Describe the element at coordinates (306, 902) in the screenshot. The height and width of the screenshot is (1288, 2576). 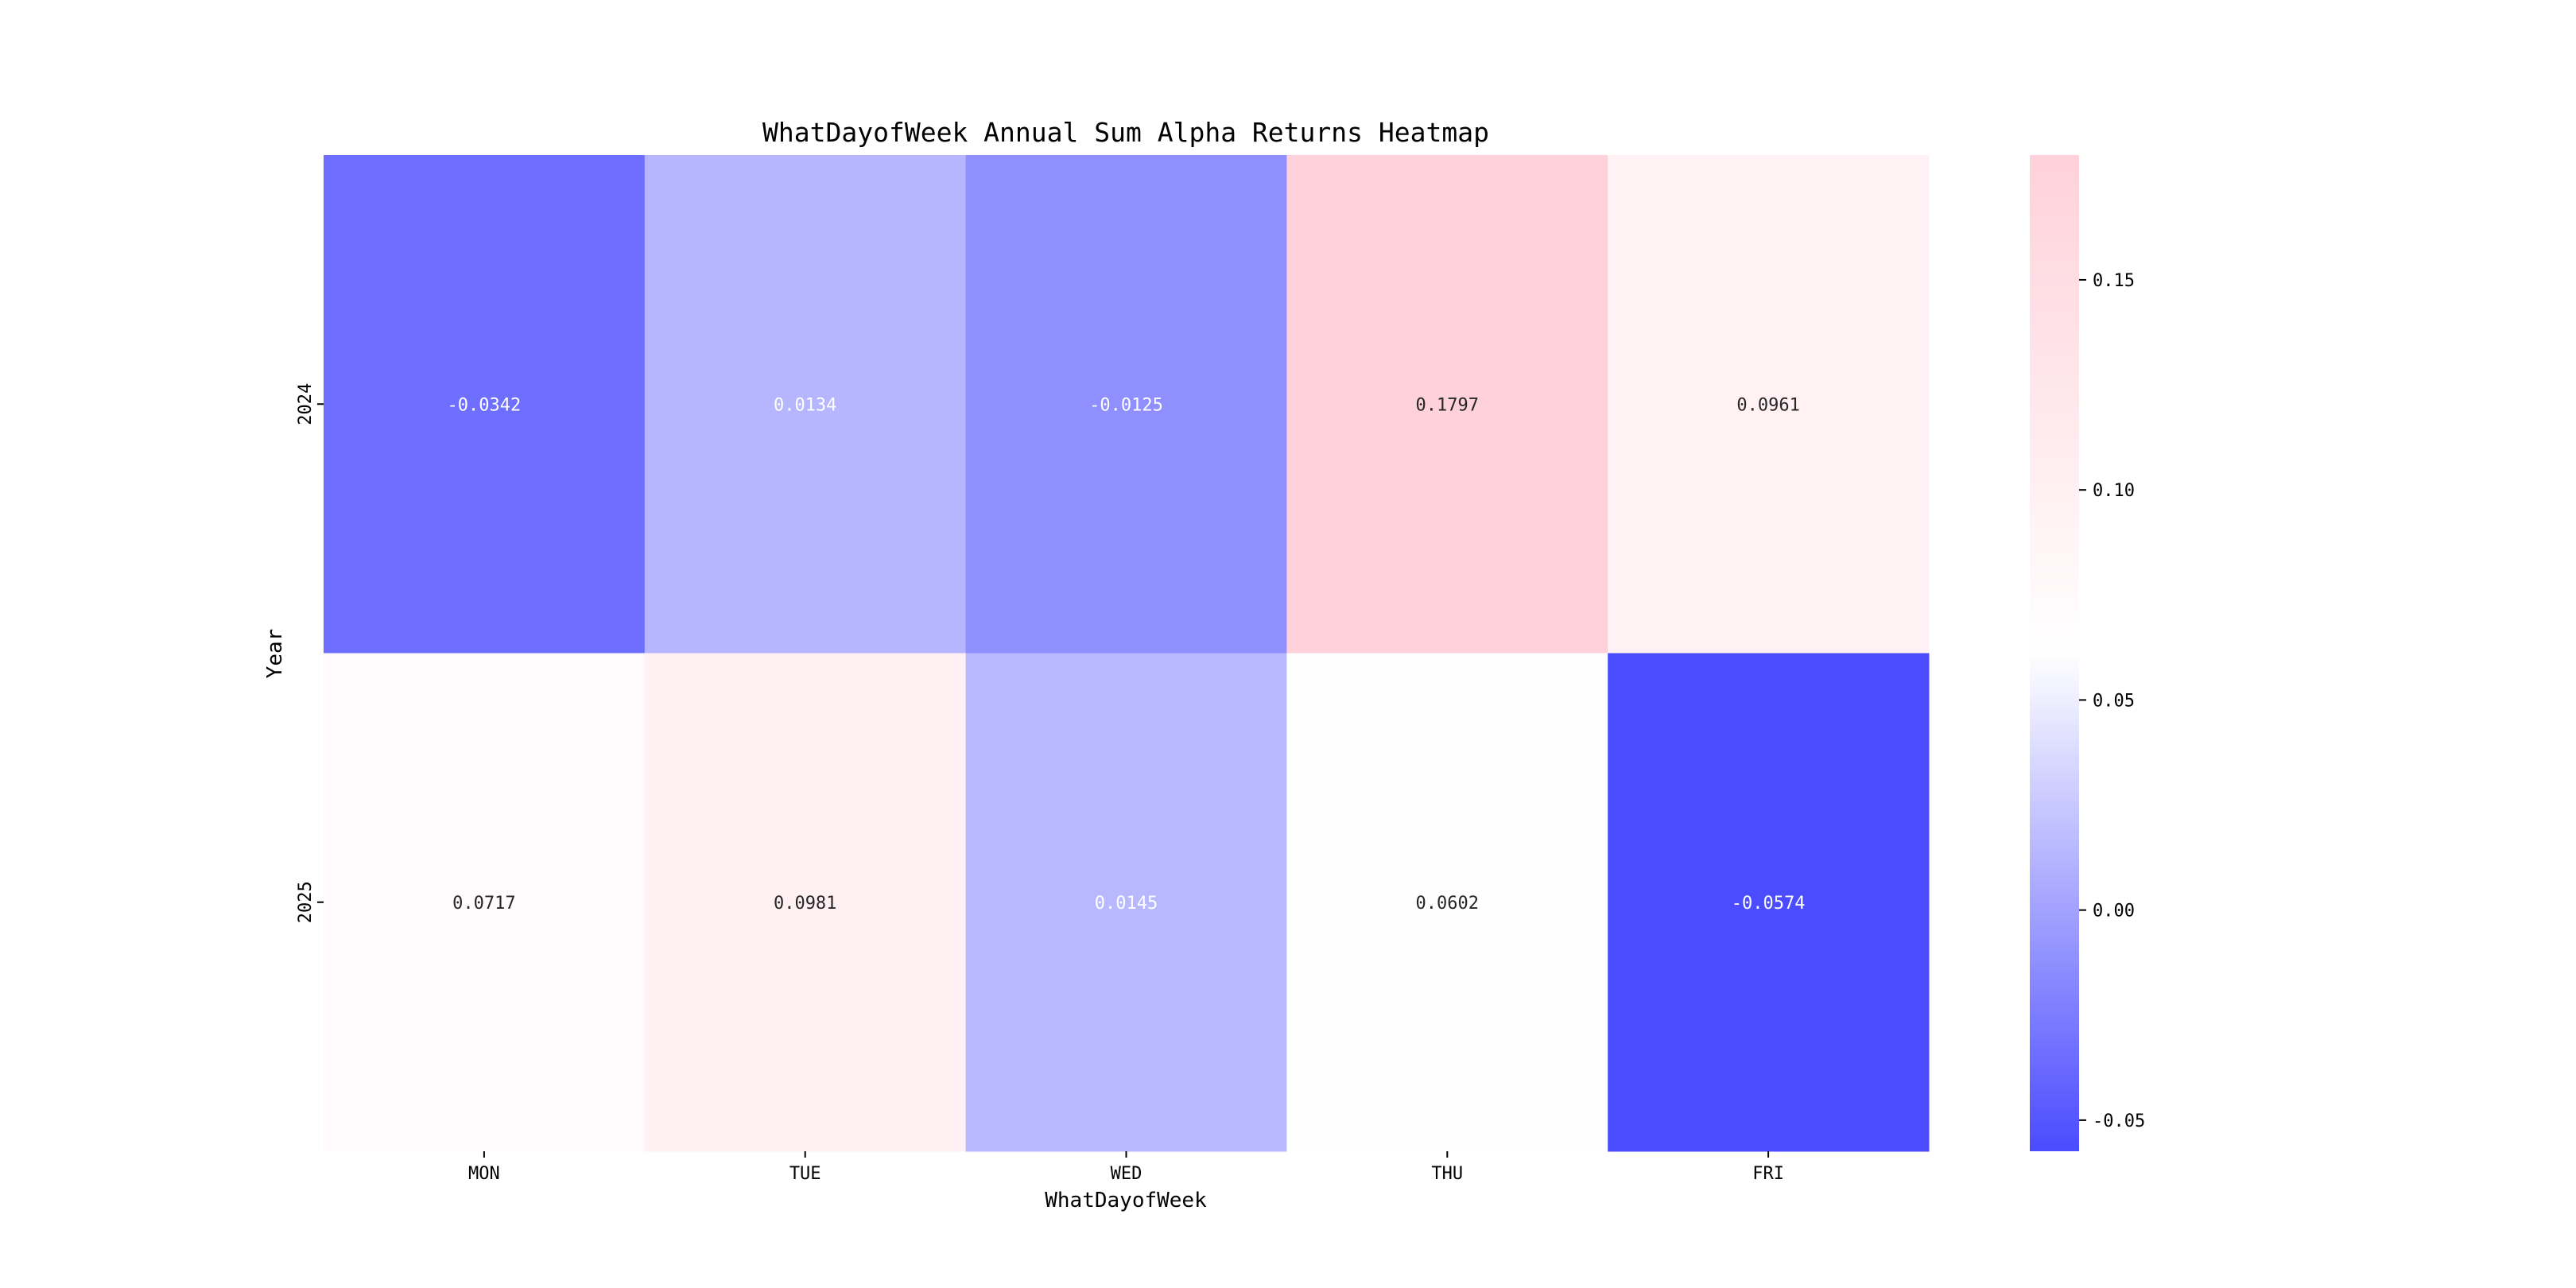
I see `y-tick-label: 2025` at that location.